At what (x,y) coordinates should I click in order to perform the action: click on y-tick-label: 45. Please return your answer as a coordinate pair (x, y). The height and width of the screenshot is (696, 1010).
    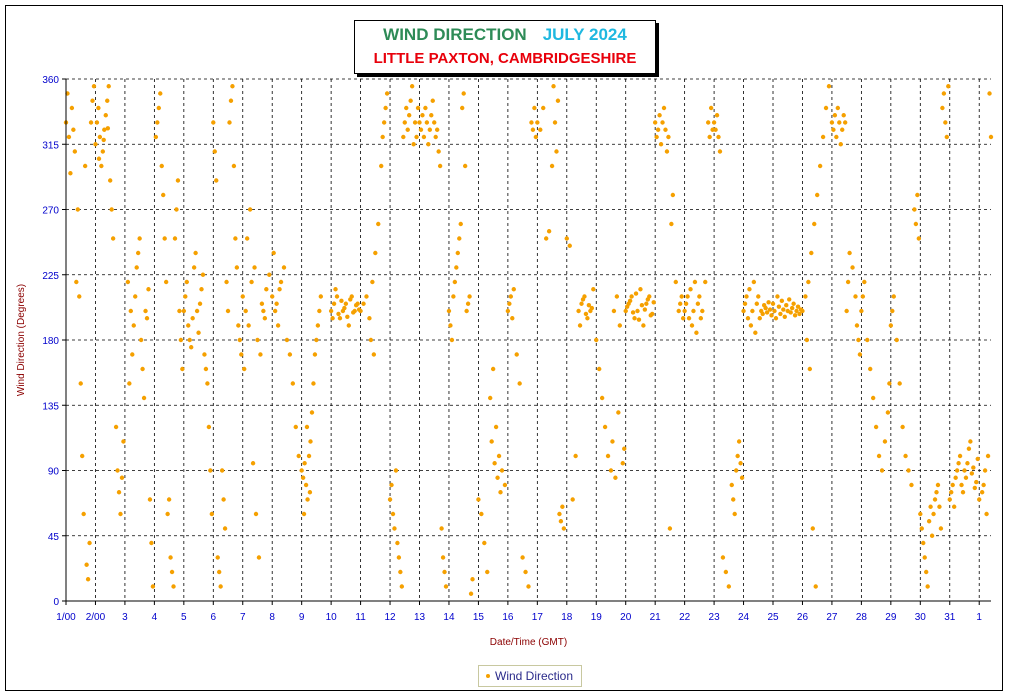
    Looking at the image, I should click on (54, 537).